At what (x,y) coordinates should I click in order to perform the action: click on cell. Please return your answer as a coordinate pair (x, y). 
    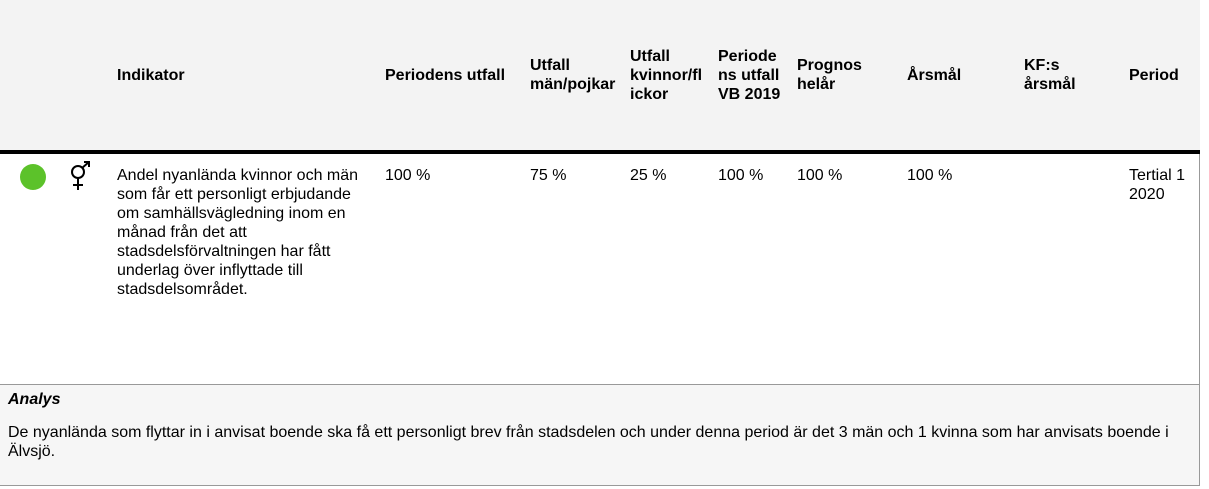
    Looking at the image, I should click on (1069, 268).